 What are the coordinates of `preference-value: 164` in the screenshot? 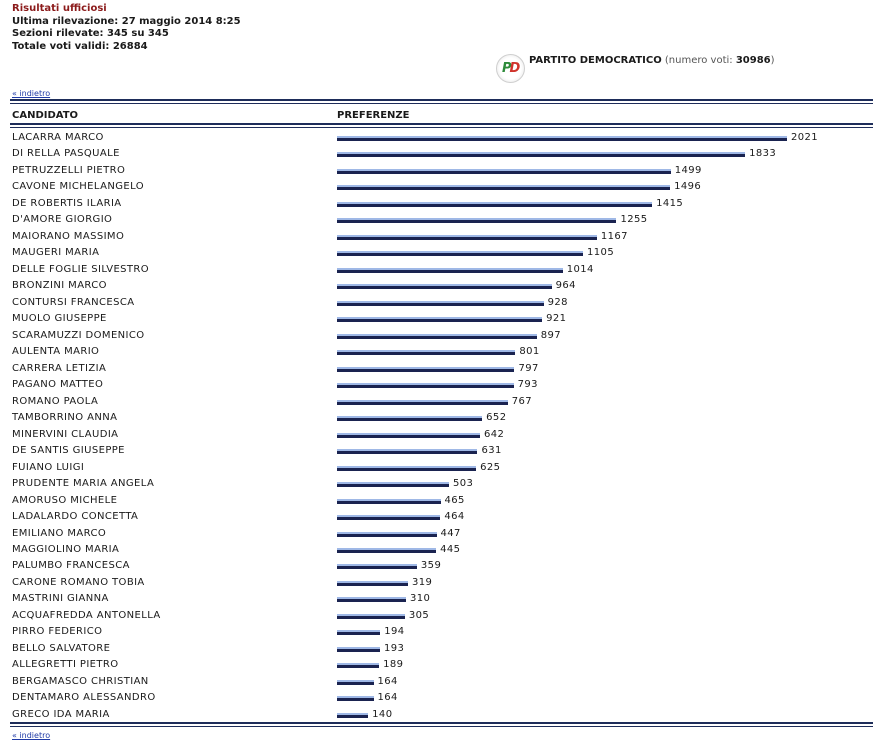 It's located at (387, 698).